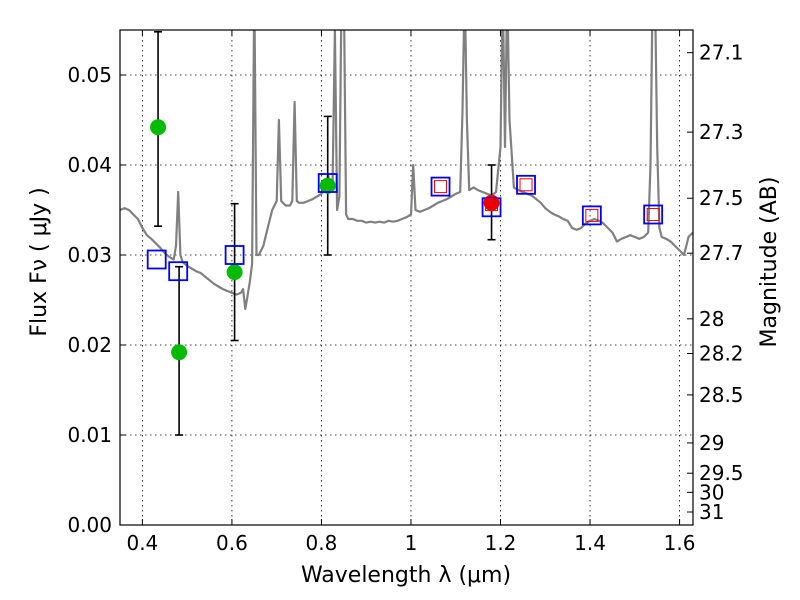 This screenshot has height=600, width=800. What do you see at coordinates (89, 255) in the screenshot?
I see `y-tick-label: 0.03` at bounding box center [89, 255].